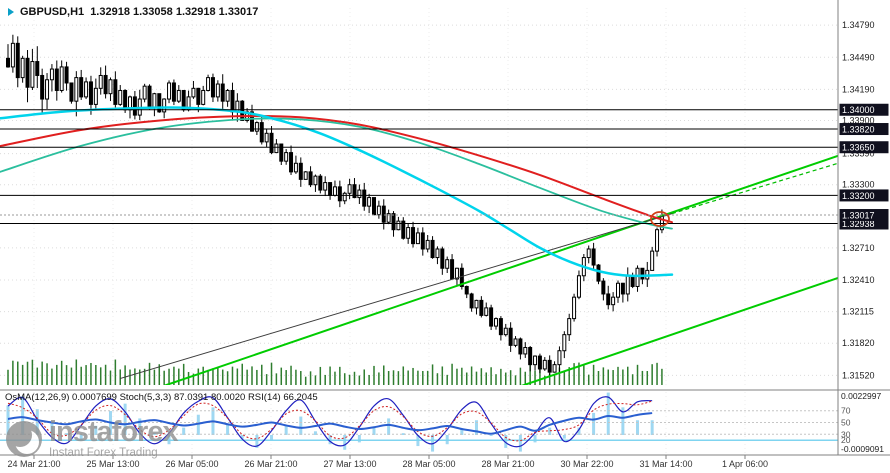  What do you see at coordinates (112, 464) in the screenshot?
I see `time-tick-label: 25 Mar 13:00` at bounding box center [112, 464].